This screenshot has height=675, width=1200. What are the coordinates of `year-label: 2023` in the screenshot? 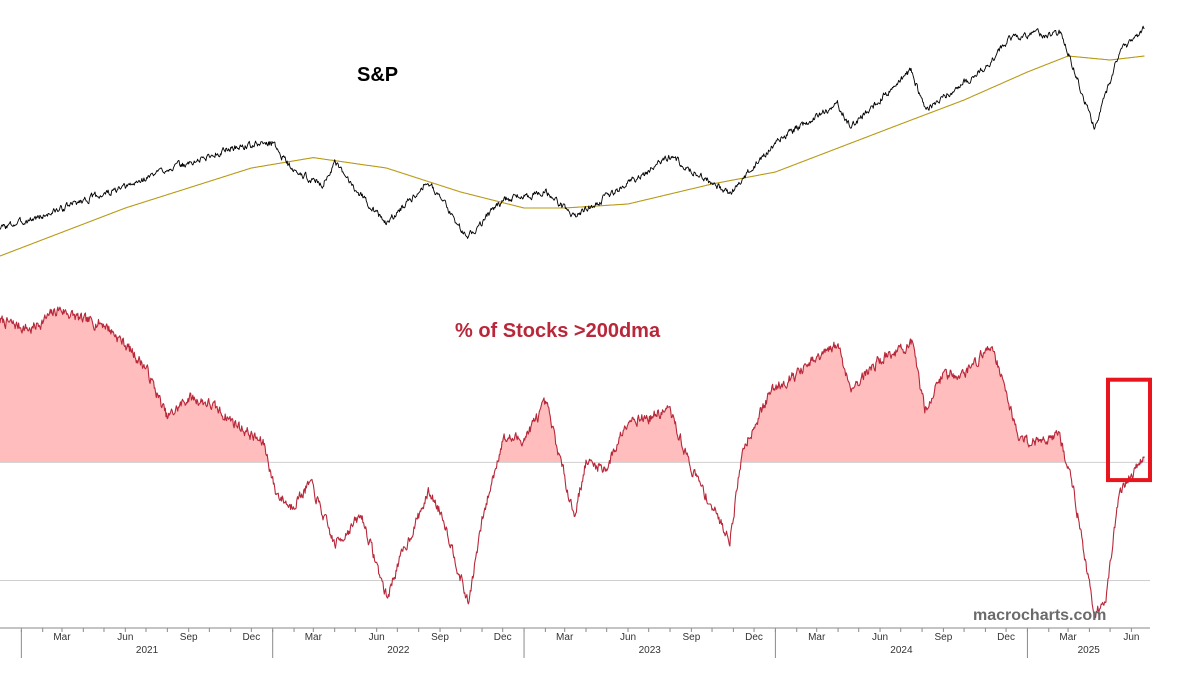 It's located at (650, 650).